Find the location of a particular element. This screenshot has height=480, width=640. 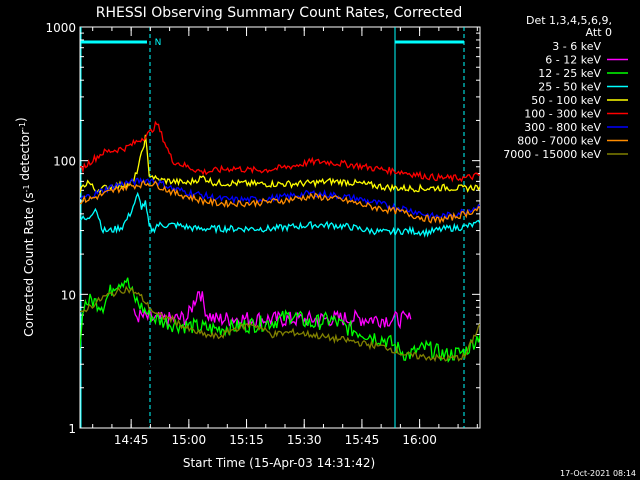

legend-label: 6 - 12 keV is located at coordinates (573, 60).